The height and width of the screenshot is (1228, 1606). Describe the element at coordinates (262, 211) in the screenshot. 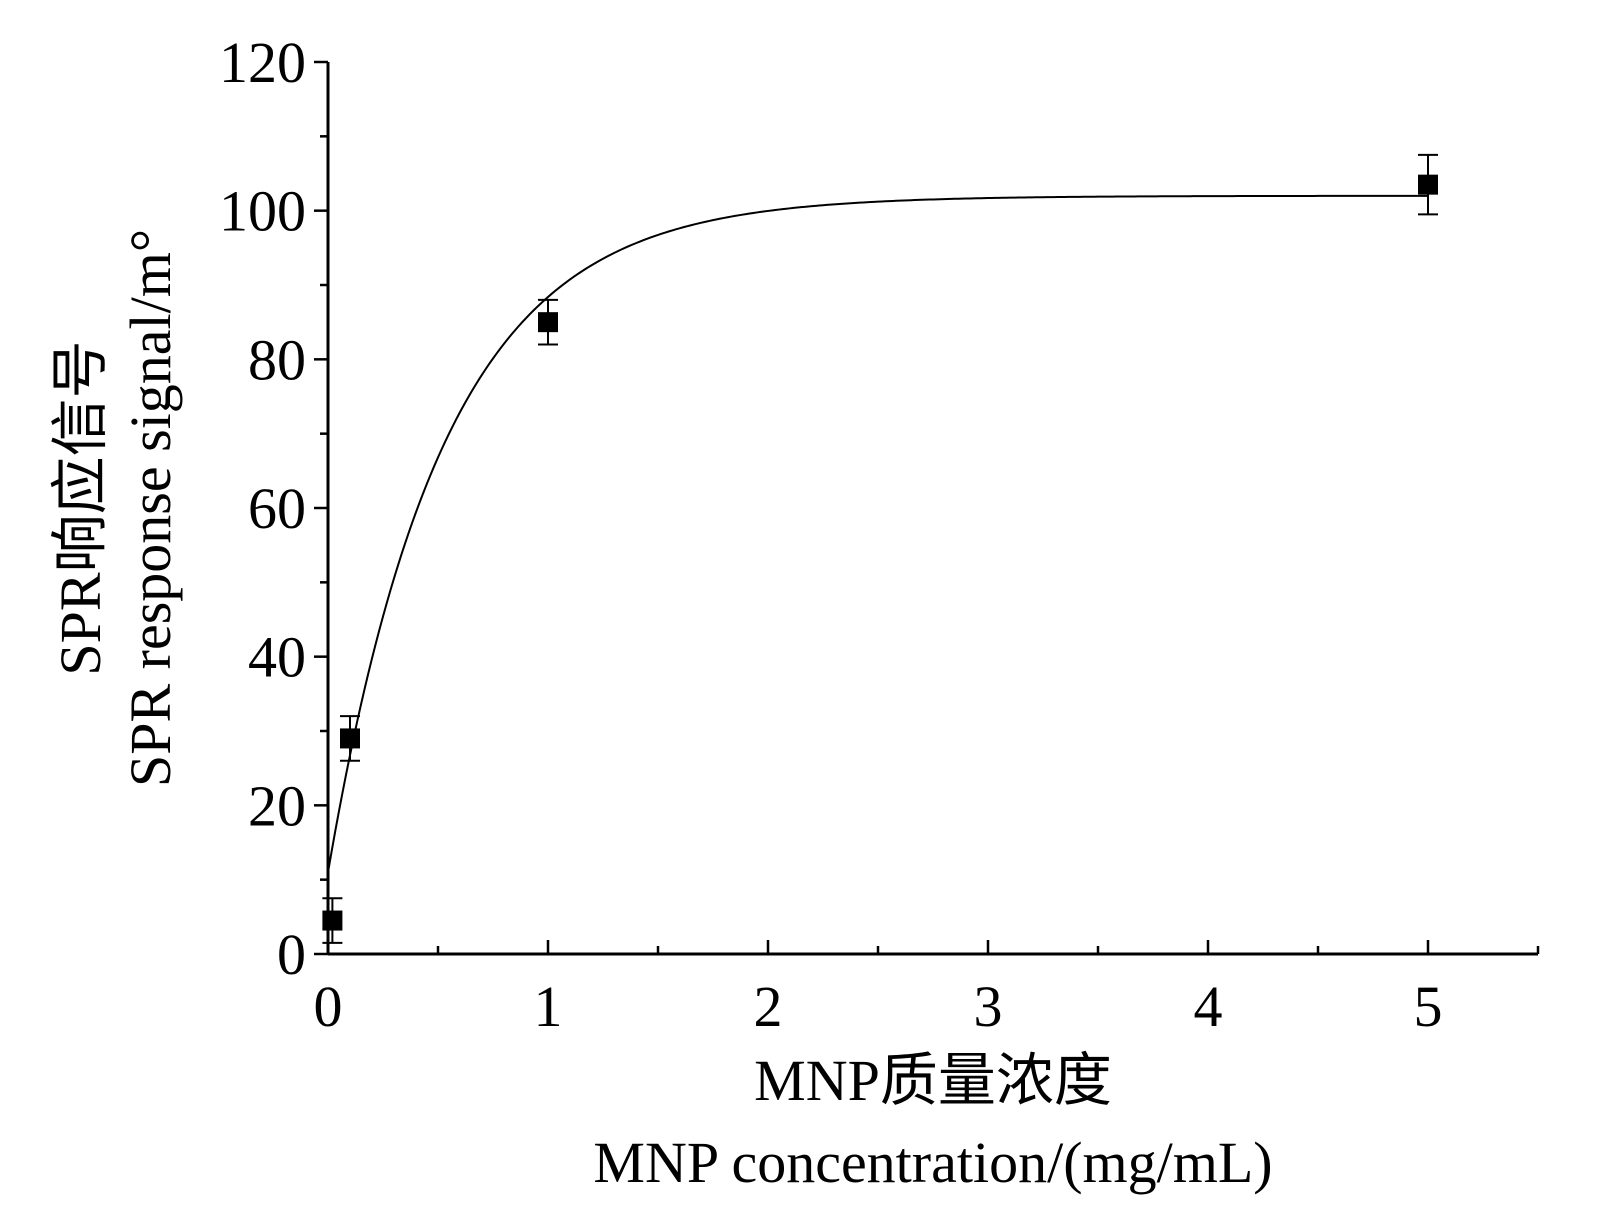

I see `y-tick-label: 100` at that location.